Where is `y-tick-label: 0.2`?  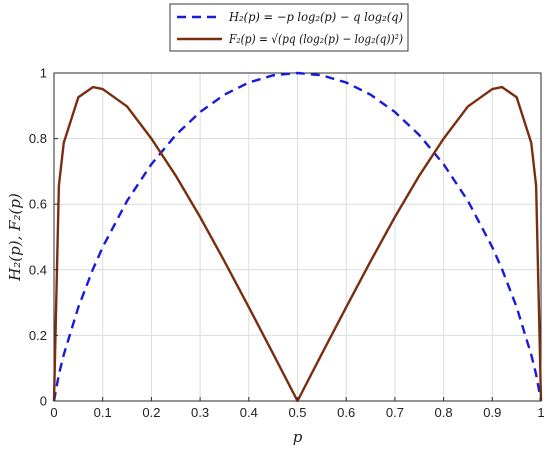
y-tick-label: 0.2 is located at coordinates (38, 335).